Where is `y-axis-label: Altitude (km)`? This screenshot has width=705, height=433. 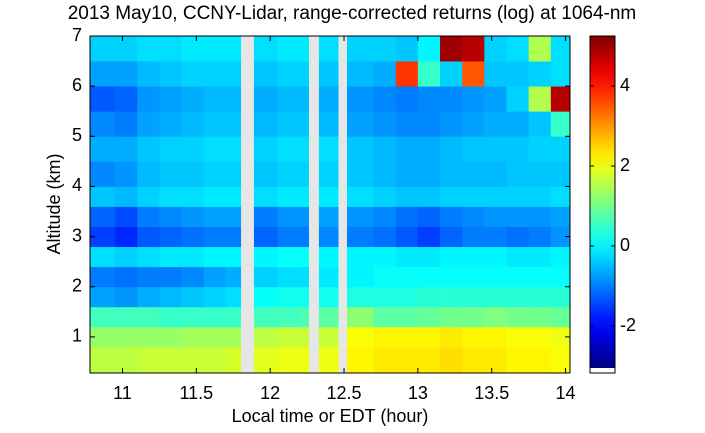 y-axis-label: Altitude (km) is located at coordinates (54, 203).